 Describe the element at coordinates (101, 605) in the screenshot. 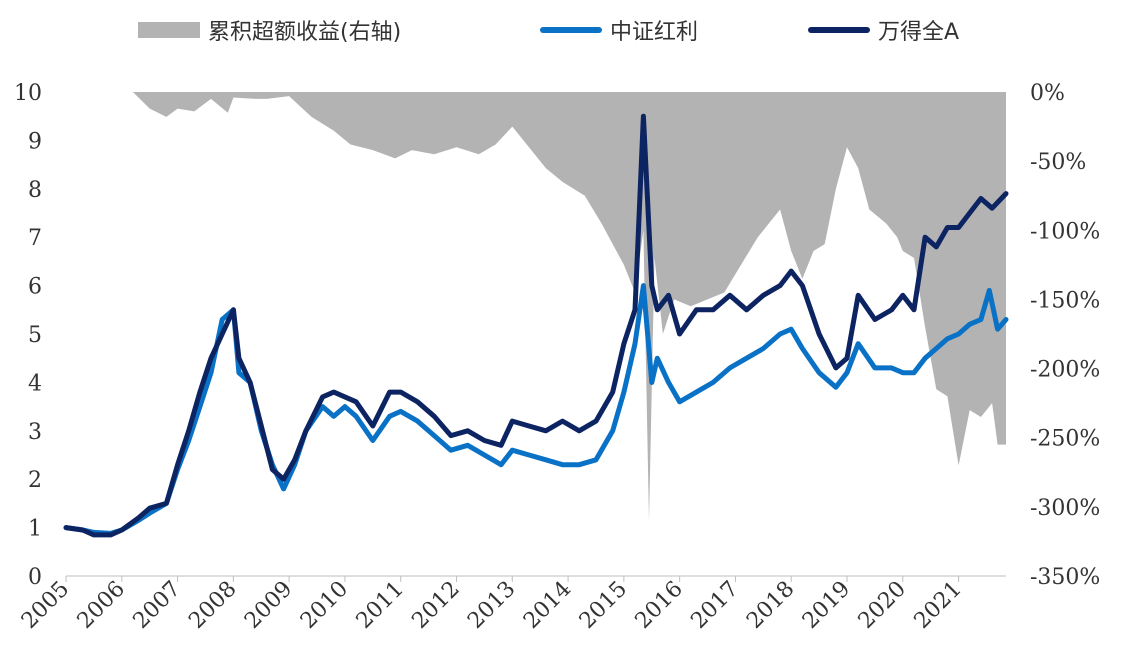

I see `x-tick-label: 2006` at that location.